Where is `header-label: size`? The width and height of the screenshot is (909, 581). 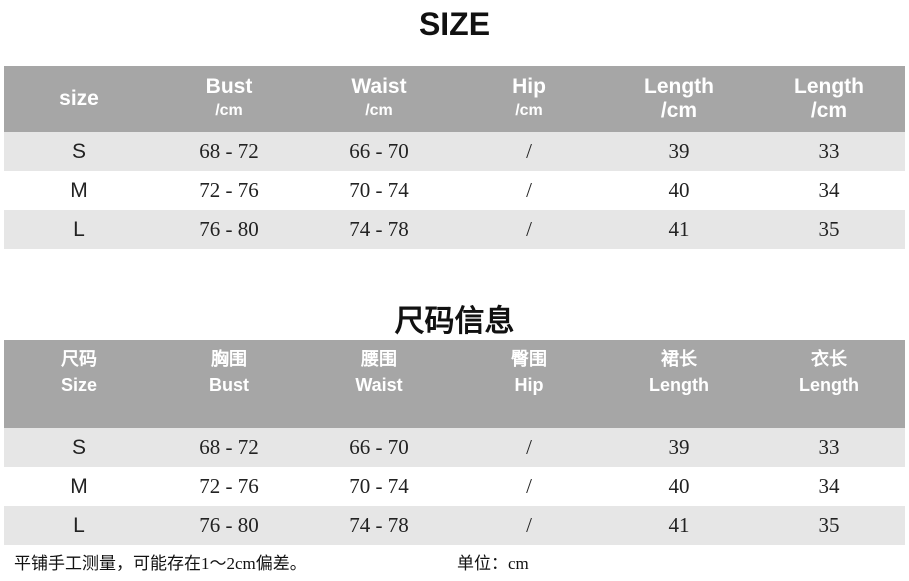
header-label: size is located at coordinates (79, 98).